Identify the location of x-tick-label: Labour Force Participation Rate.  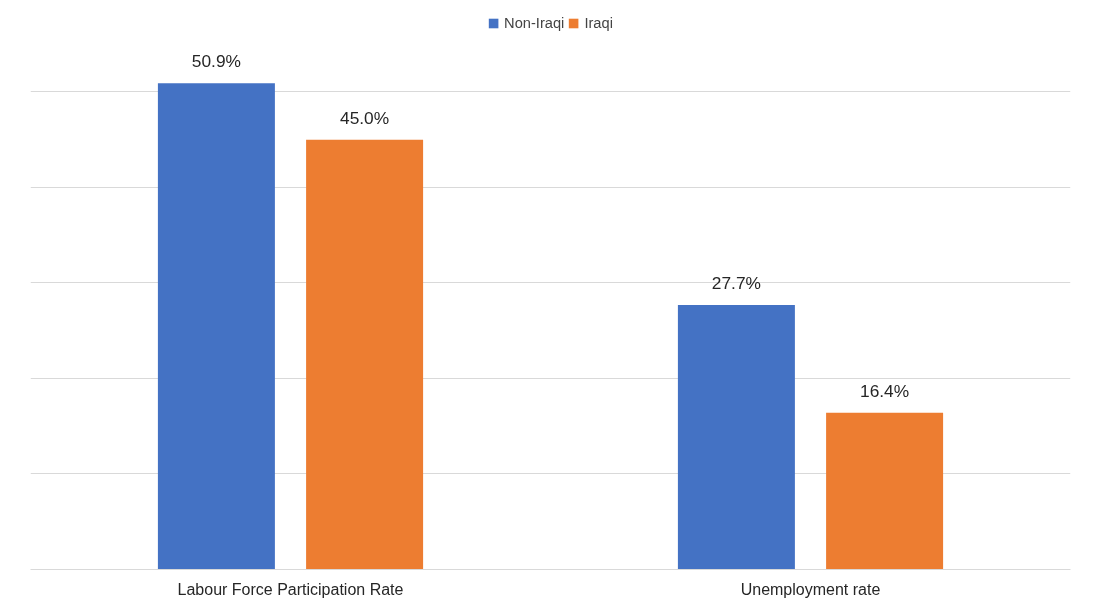
(290, 589).